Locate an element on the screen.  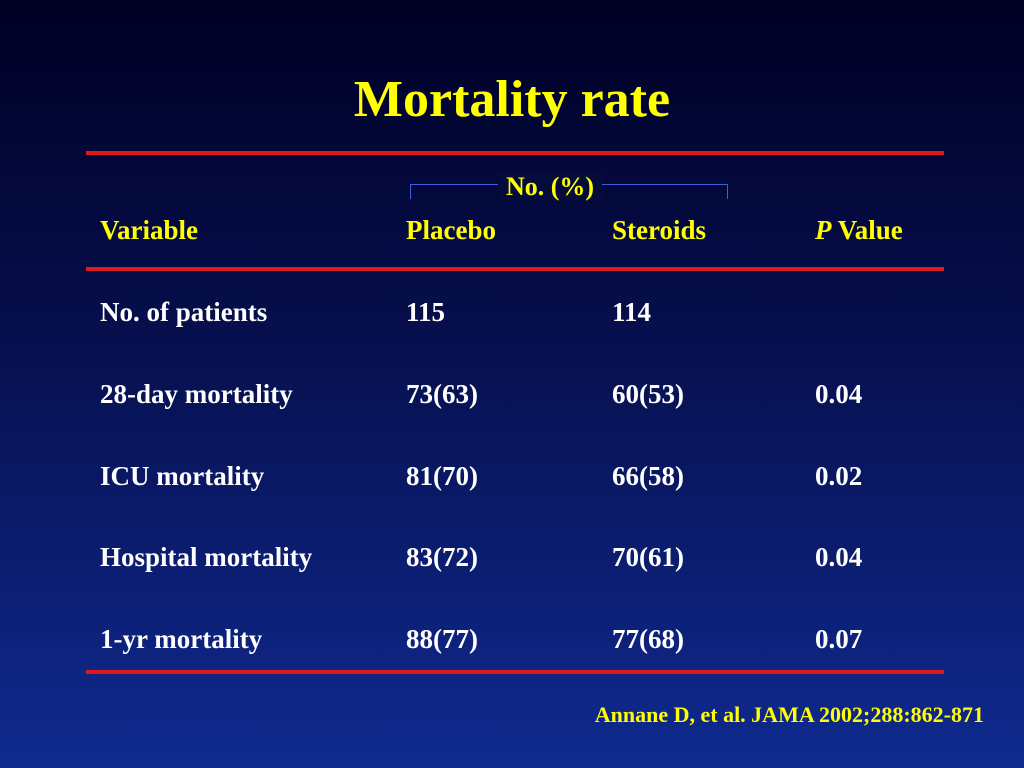
row-steroids: 114 is located at coordinates (632, 312).